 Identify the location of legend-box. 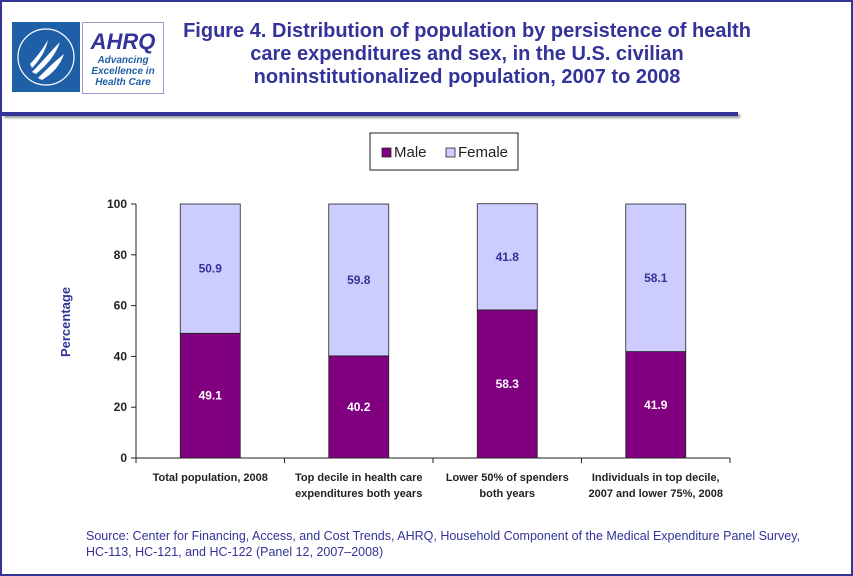
(444, 151).